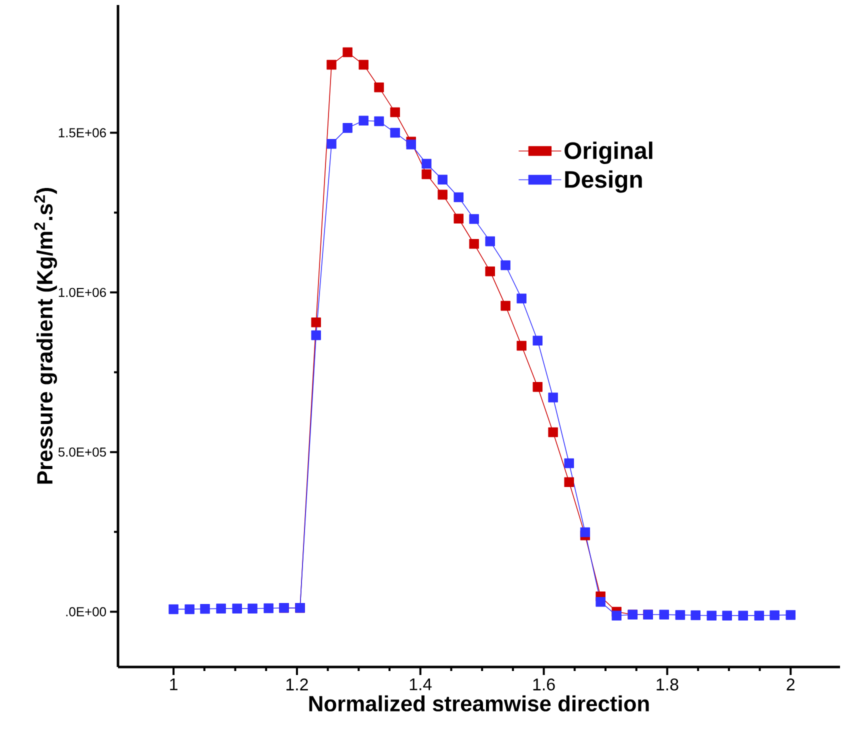  Describe the element at coordinates (421, 684) in the screenshot. I see `x-tick-label: 1.4` at that location.